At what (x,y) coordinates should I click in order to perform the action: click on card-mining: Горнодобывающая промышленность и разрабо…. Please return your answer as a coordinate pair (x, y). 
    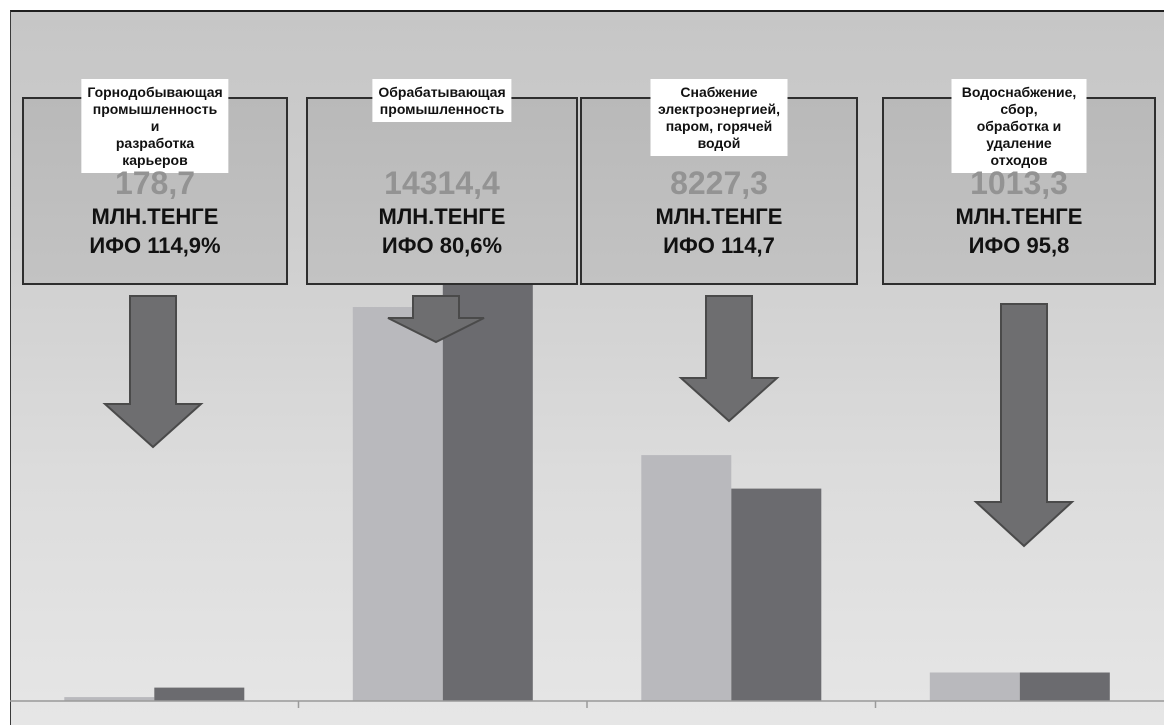
    Looking at the image, I should click on (155, 182).